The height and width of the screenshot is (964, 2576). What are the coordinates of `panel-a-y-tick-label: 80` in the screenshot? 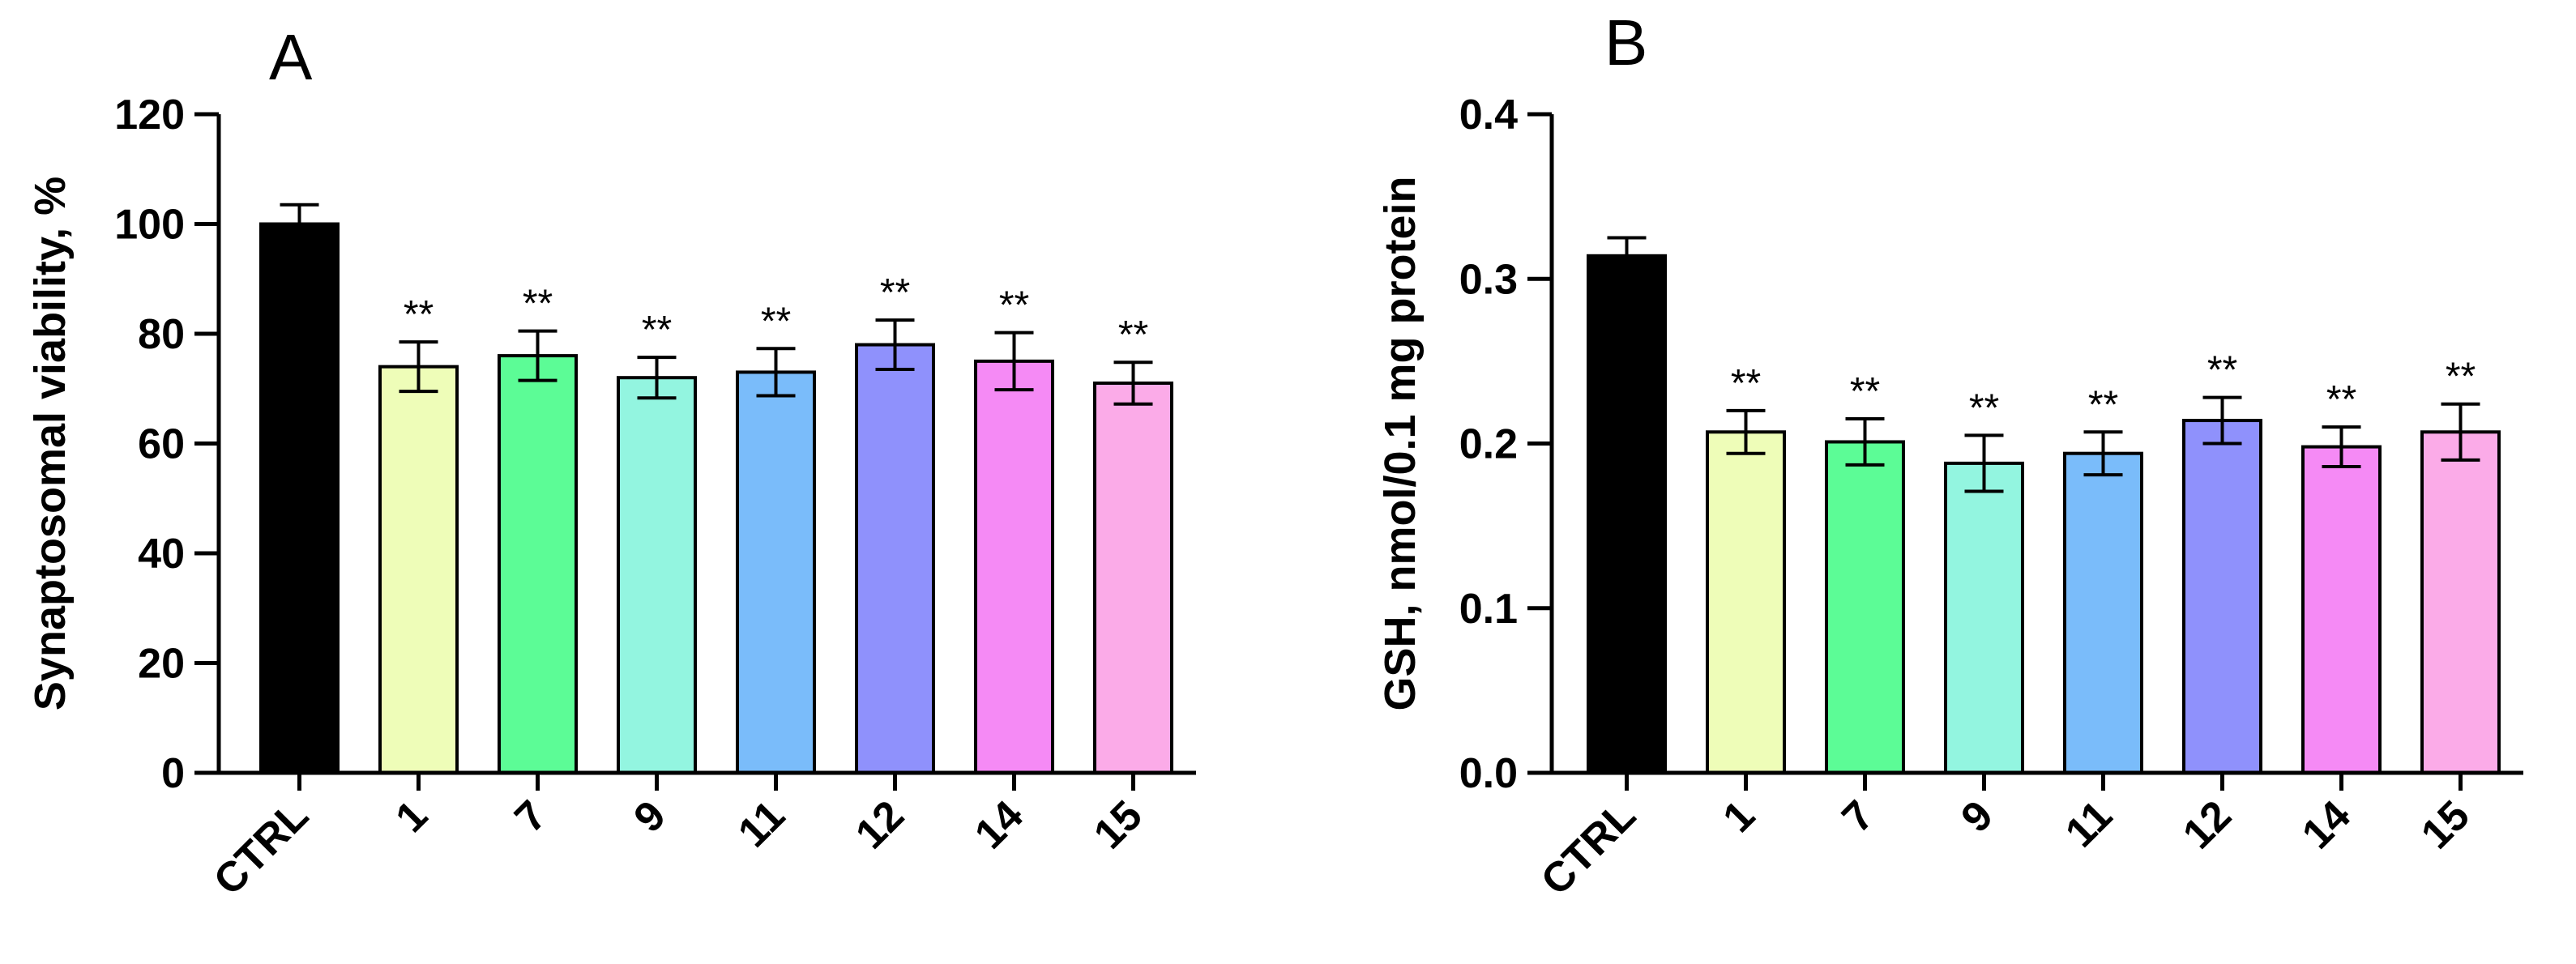 It's located at (161, 335).